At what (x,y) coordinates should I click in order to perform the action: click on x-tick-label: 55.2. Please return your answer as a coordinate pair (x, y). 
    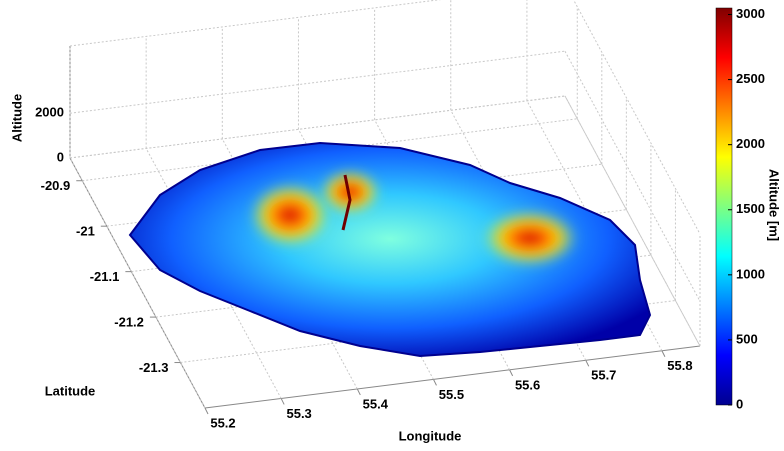
    Looking at the image, I should click on (222, 422).